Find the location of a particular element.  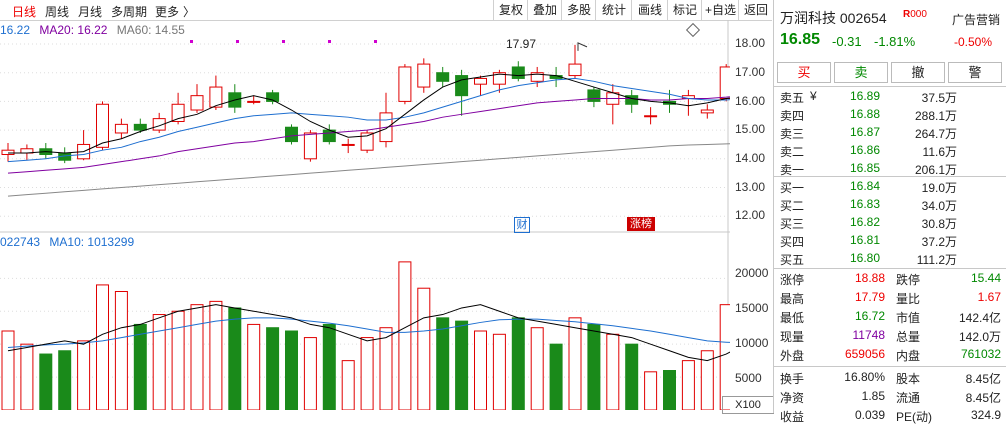

ma60-line is located at coordinates (368, 170).